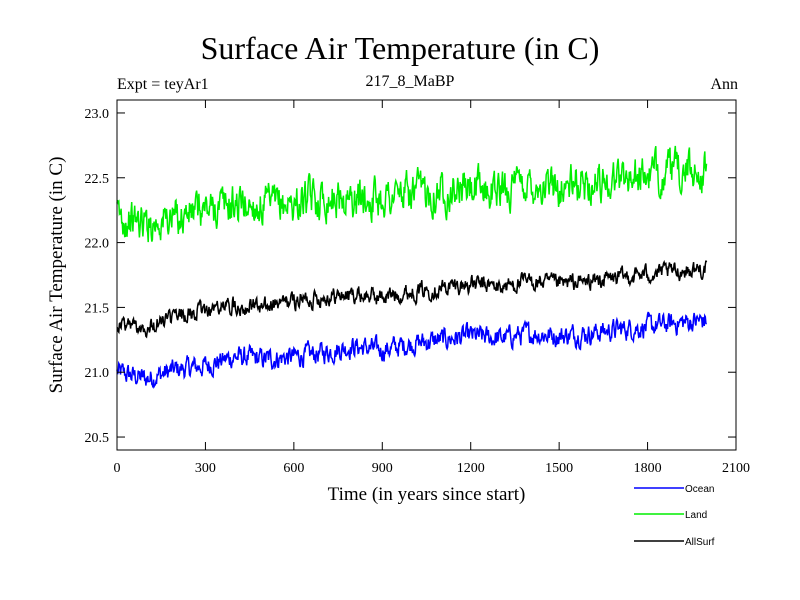 Image resolution: width=800 pixels, height=600 pixels. I want to click on y-tick-label: 21.5, so click(97, 308).